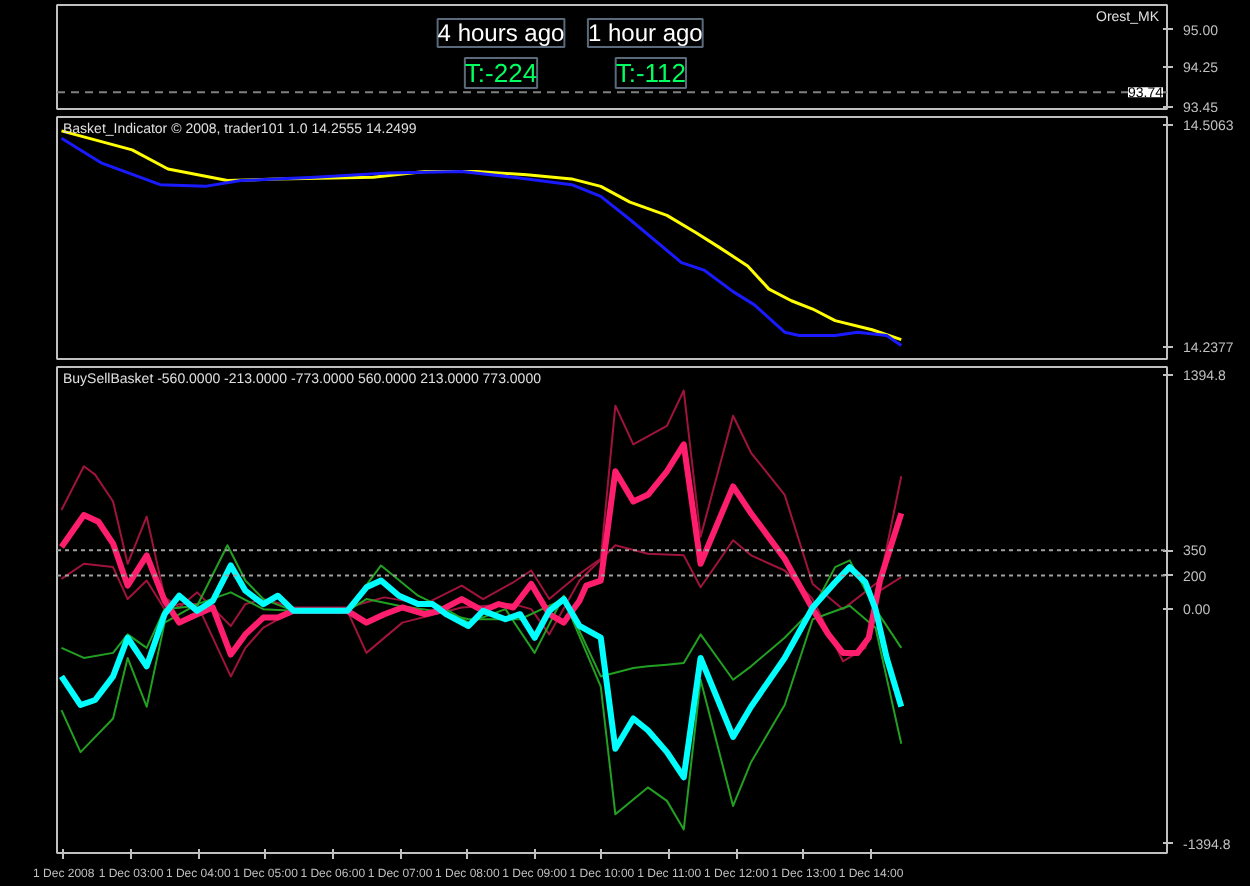  I want to click on annotation: T:-112, so click(651, 73).